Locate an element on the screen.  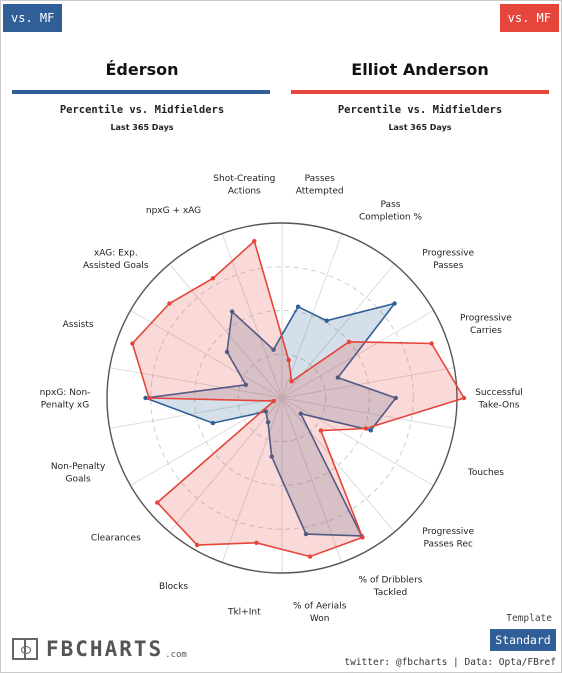
axis-label: Touches is located at coordinates (485, 473).